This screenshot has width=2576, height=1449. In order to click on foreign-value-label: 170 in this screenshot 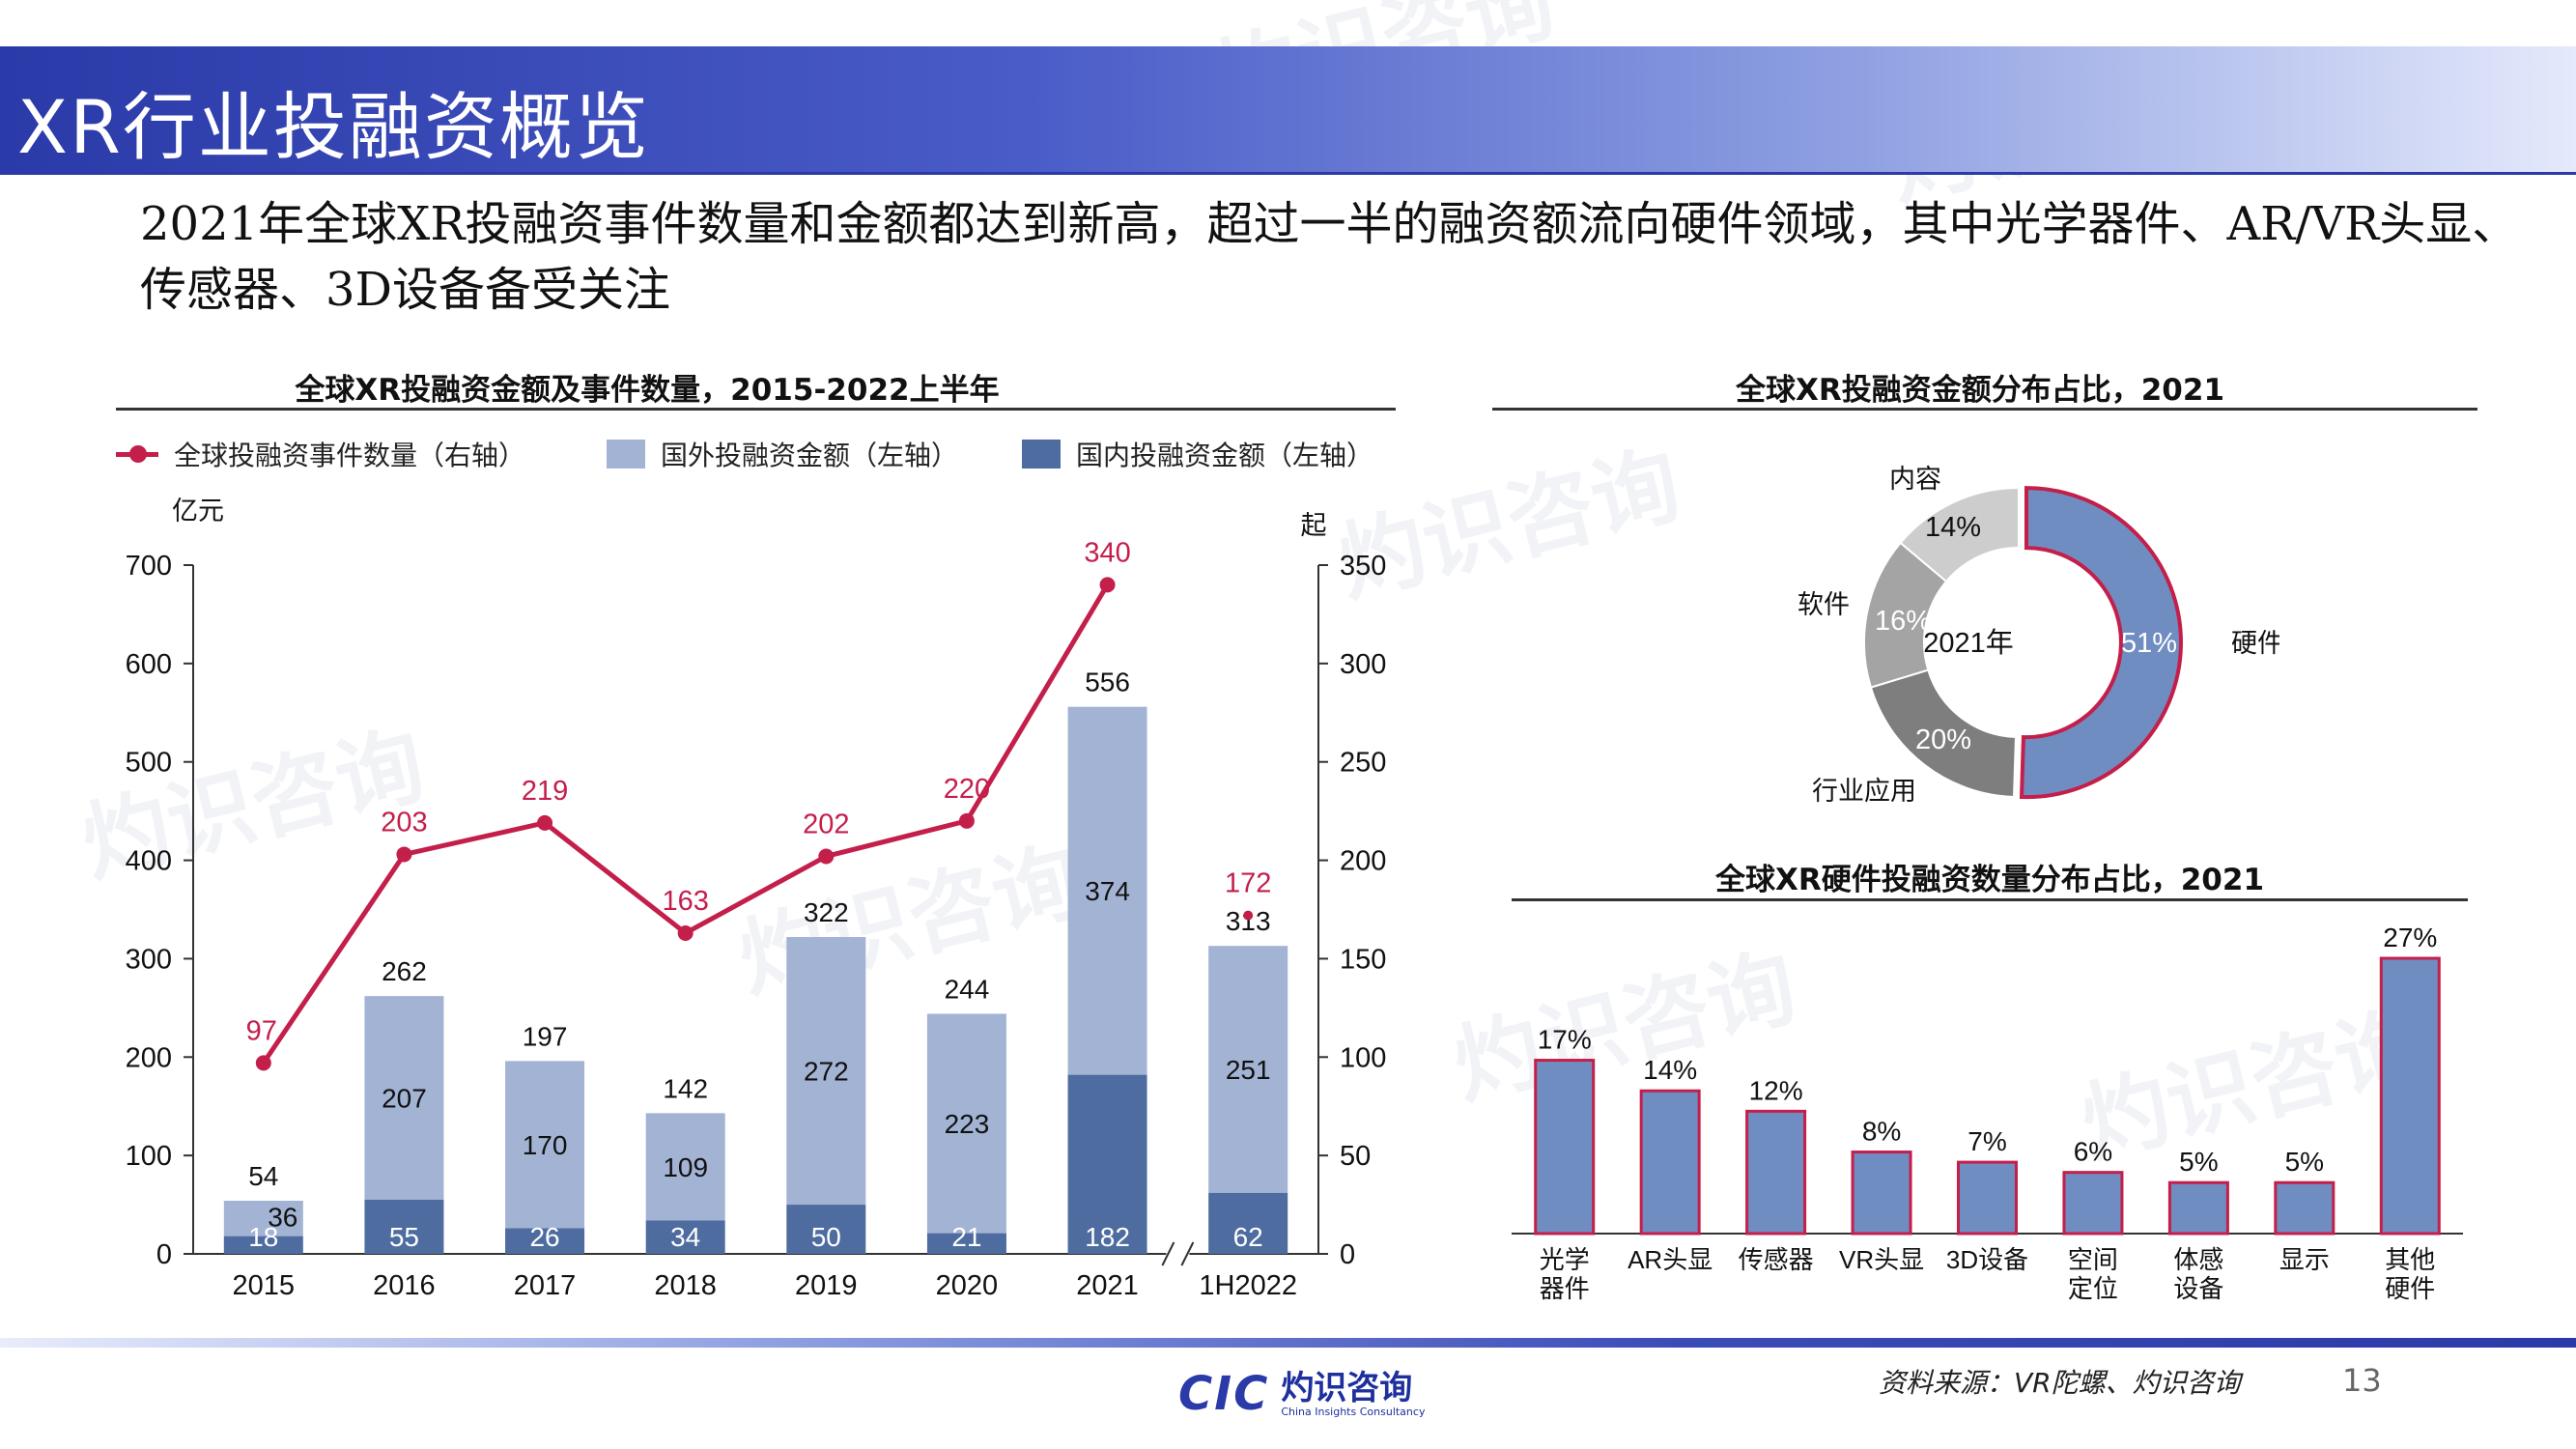, I will do `click(545, 1145)`.